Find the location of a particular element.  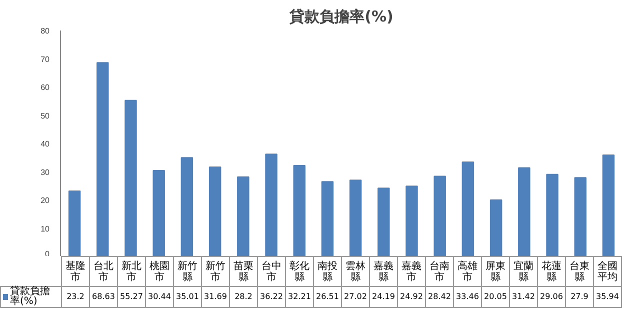

x-tick-label: 桃園市 is located at coordinates (159, 271).